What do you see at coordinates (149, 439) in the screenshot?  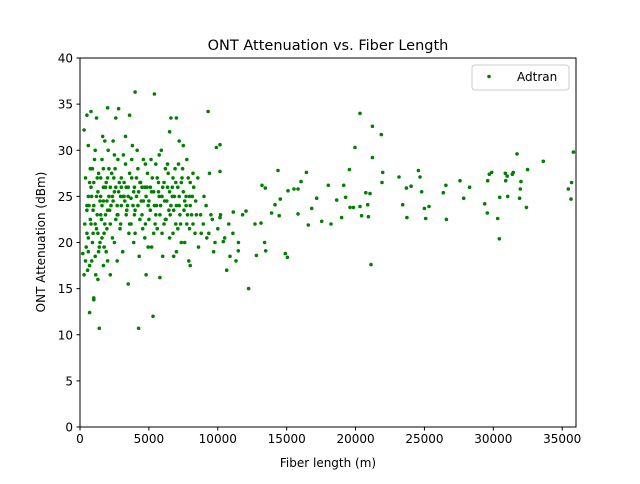 I see `x-tick-label: 5000` at bounding box center [149, 439].